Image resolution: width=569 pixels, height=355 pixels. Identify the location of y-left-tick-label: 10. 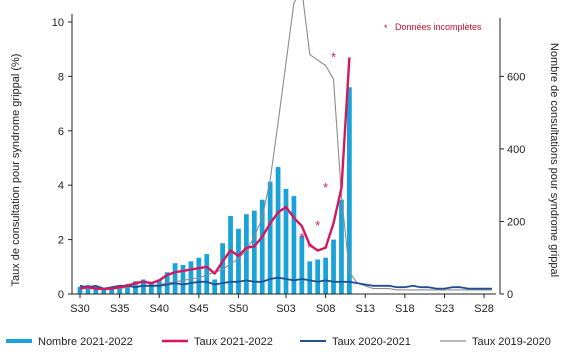
(58, 23).